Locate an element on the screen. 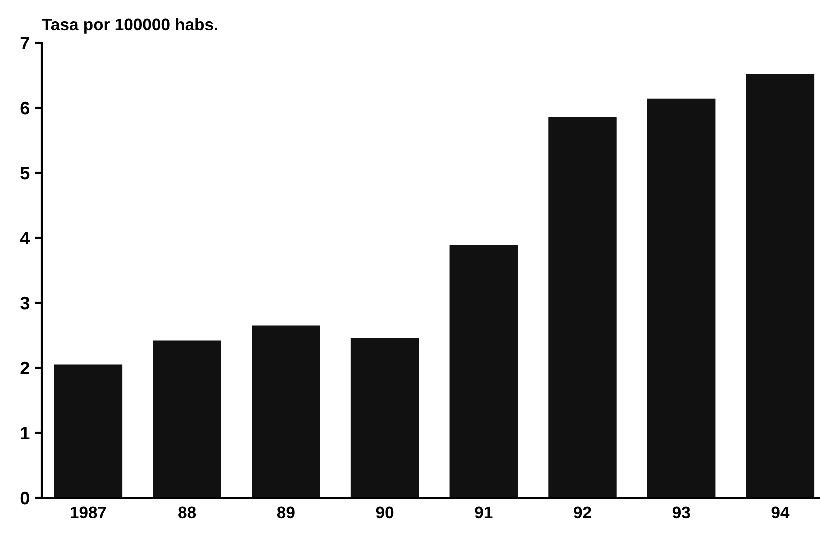 The width and height of the screenshot is (820, 533). y-tick-label: 3 is located at coordinates (25, 303).